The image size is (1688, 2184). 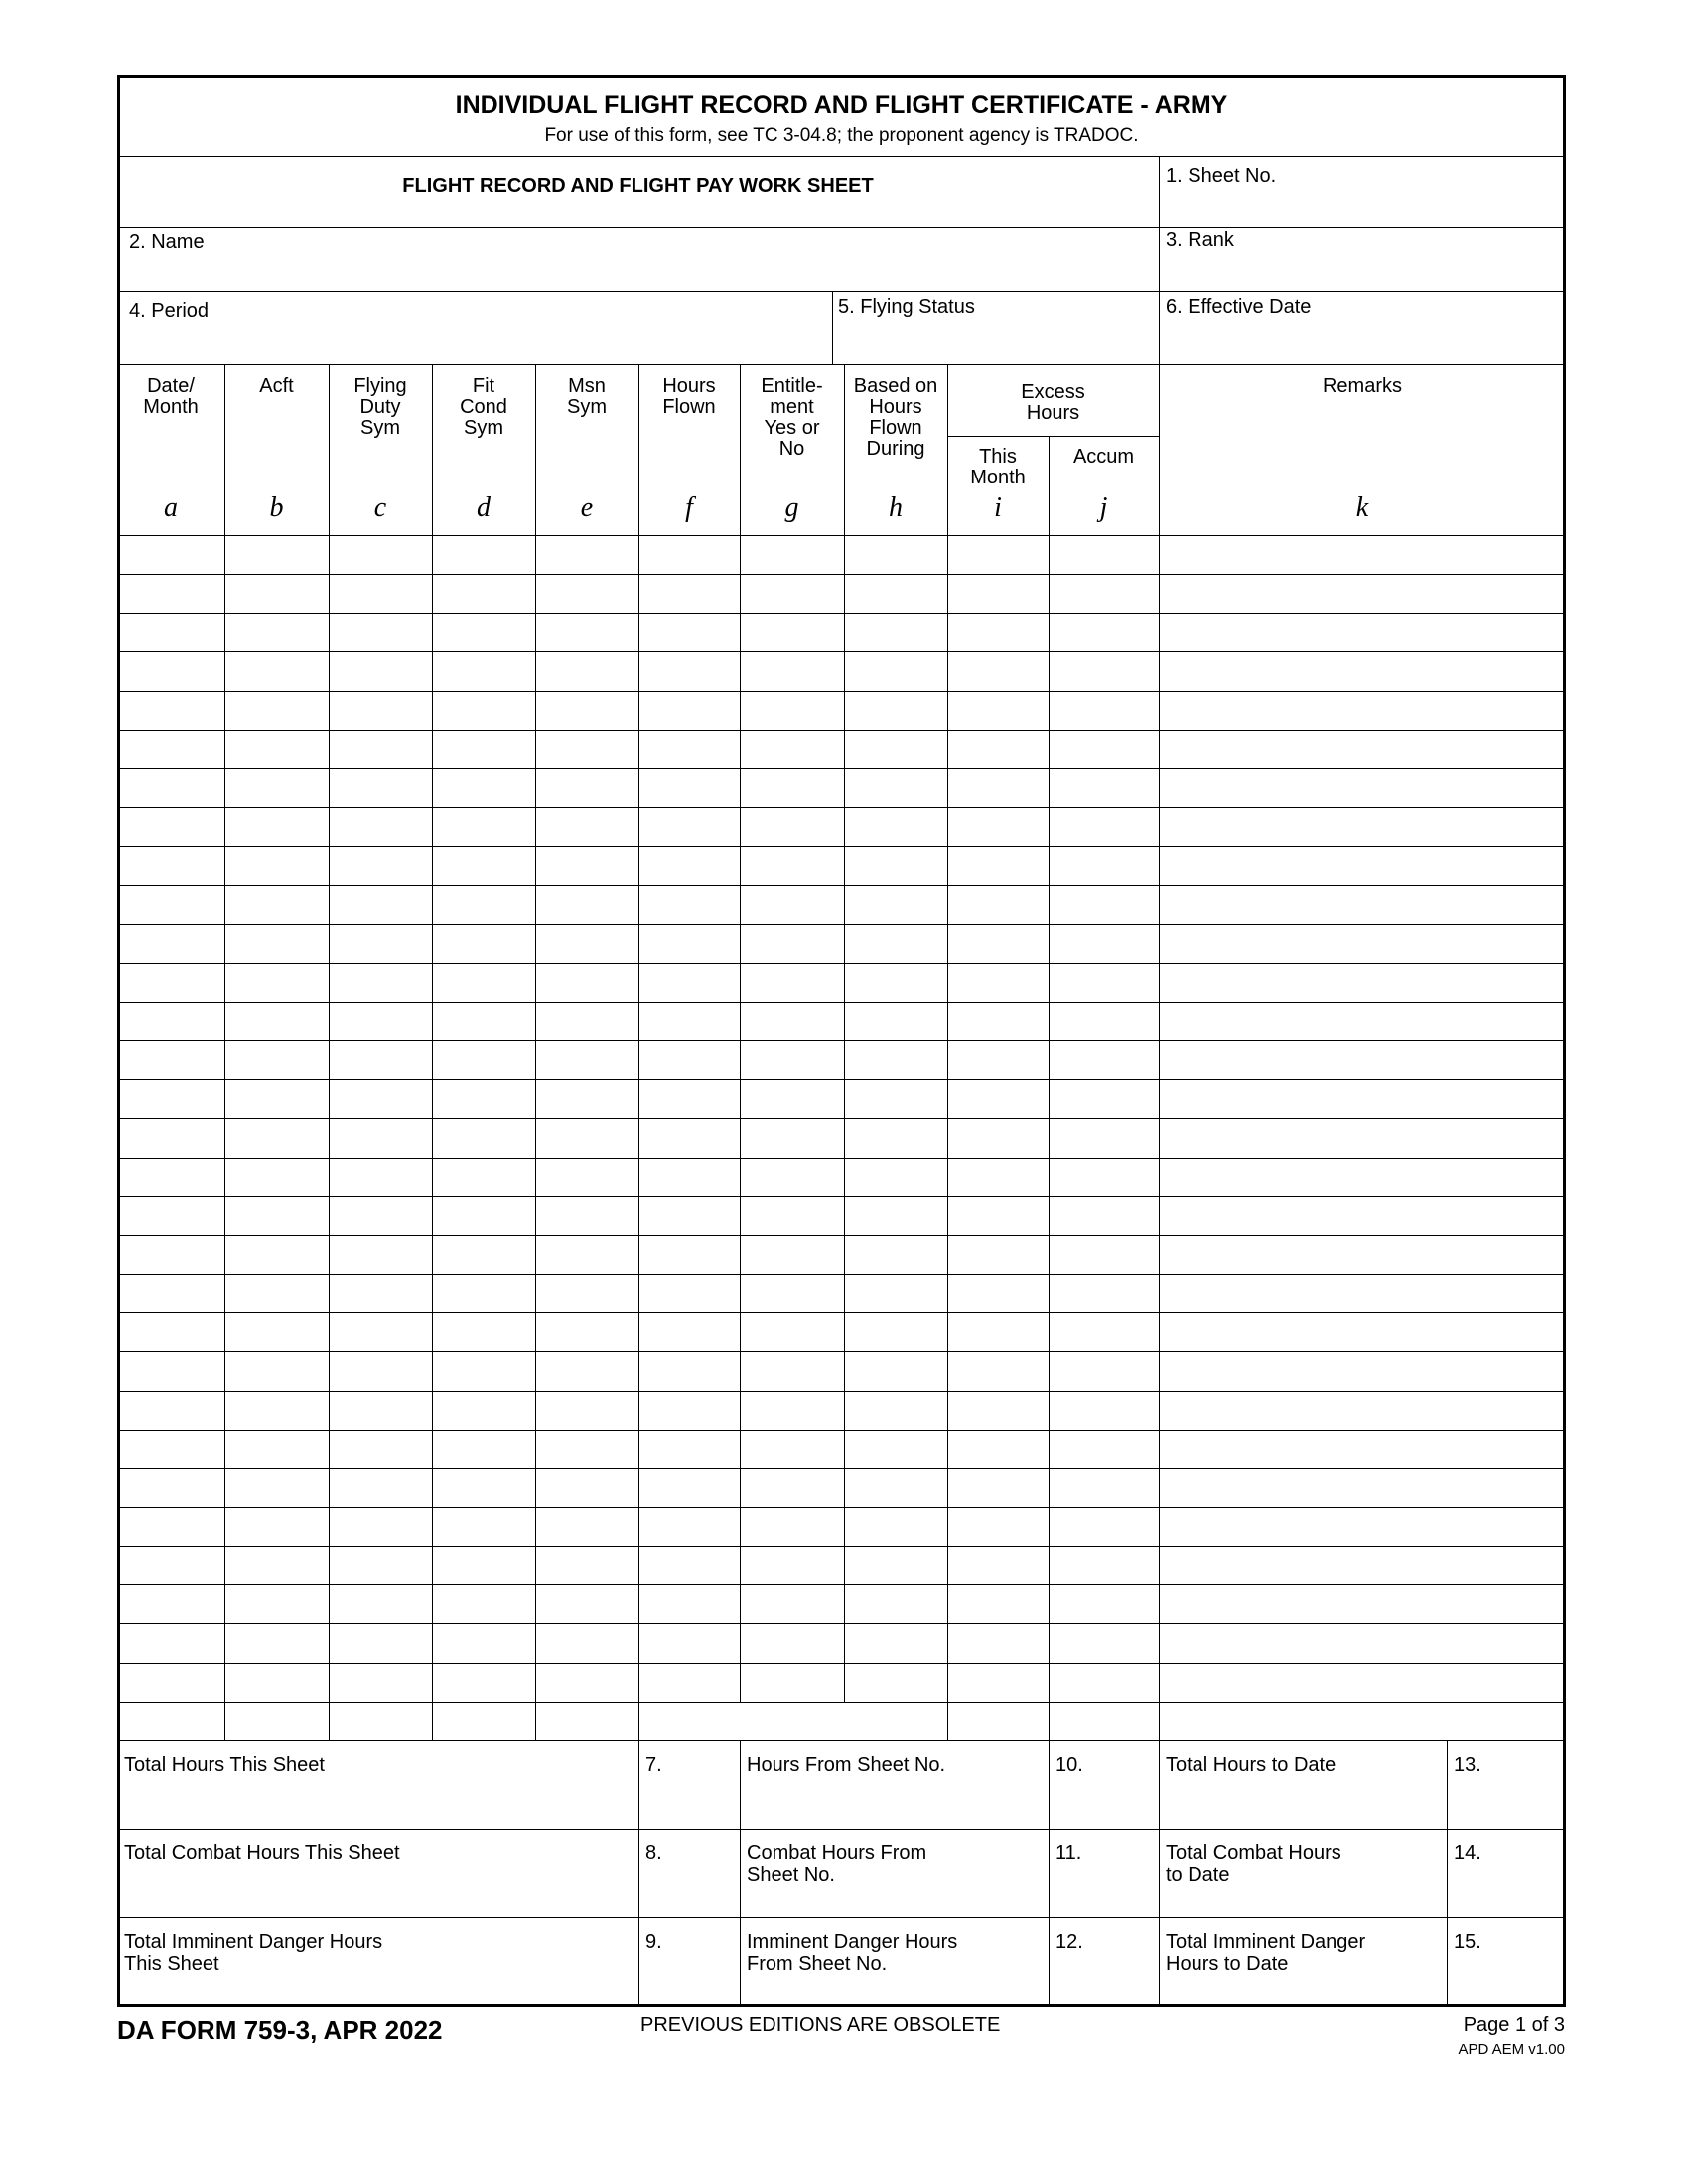 I want to click on effective-date-field: 6. Effective Date, so click(x=1239, y=307).